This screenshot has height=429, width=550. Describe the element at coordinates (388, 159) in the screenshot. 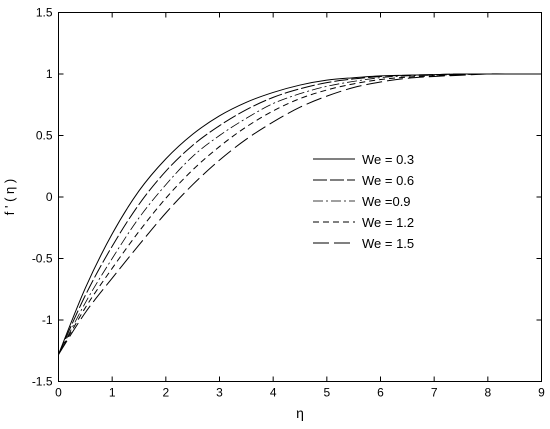

I see `legend-label-1: We = 0.3` at that location.